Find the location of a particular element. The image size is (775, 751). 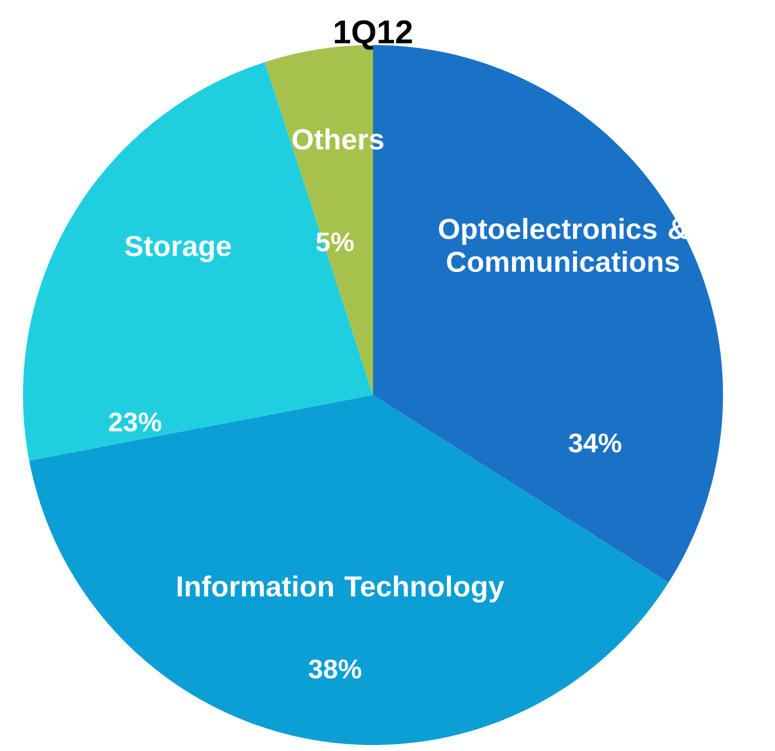

data-label: 34% is located at coordinates (595, 443).